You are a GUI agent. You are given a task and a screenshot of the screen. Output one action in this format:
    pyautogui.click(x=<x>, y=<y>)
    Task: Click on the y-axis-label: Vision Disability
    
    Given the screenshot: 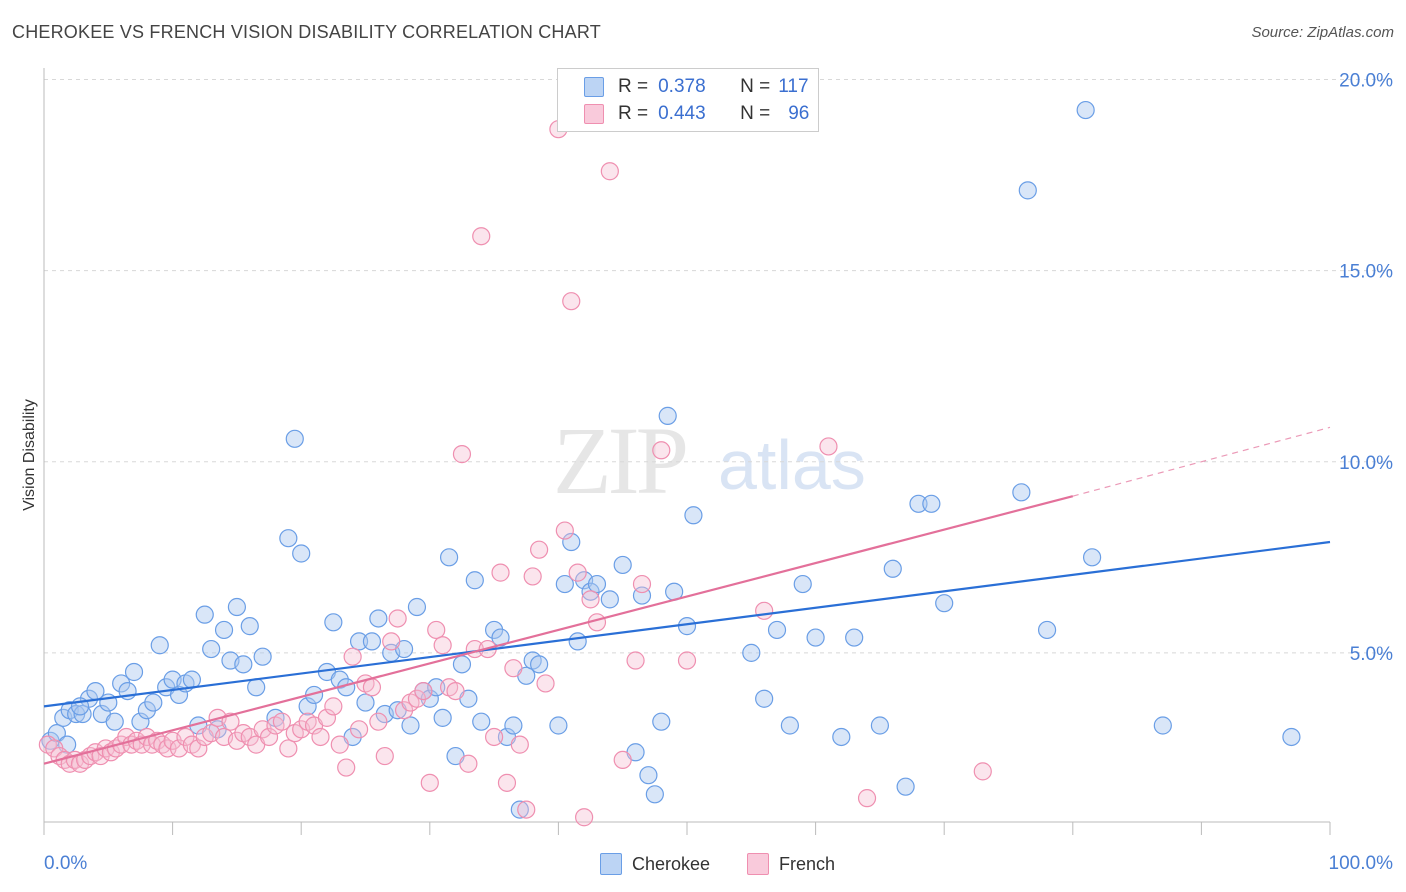 What is the action you would take?
    pyautogui.click(x=29, y=455)
    